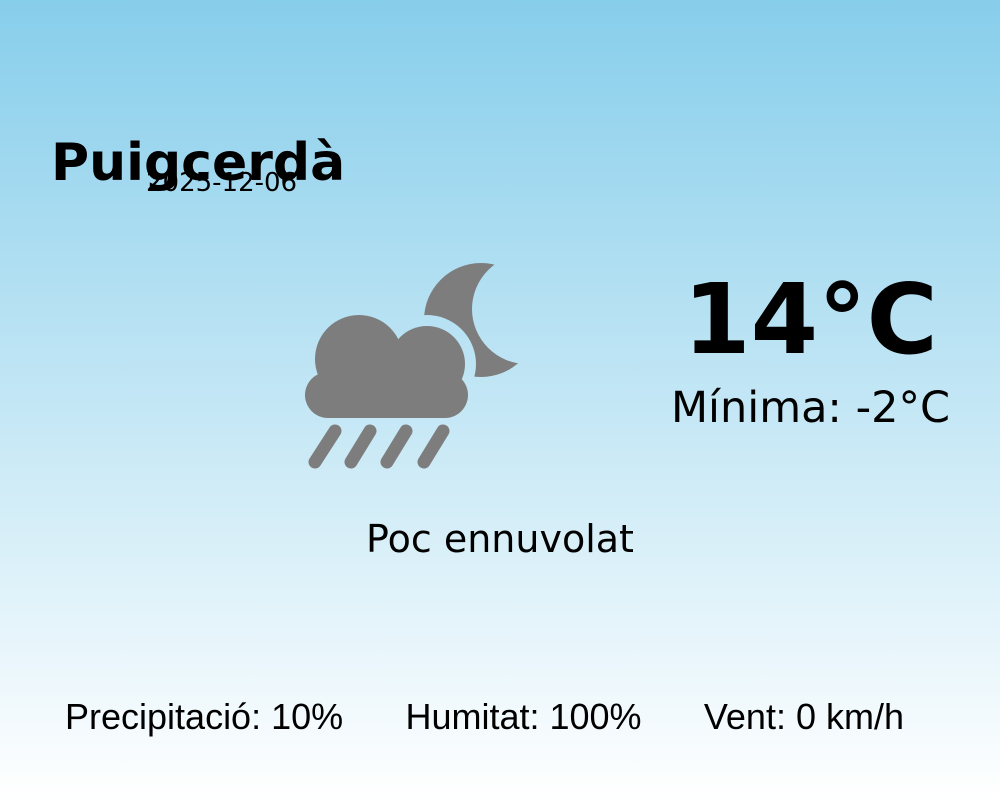 Image resolution: width=1000 pixels, height=800 pixels. Describe the element at coordinates (803, 716) in the screenshot. I see `wind-stat: Vent: 0 km/h` at that location.